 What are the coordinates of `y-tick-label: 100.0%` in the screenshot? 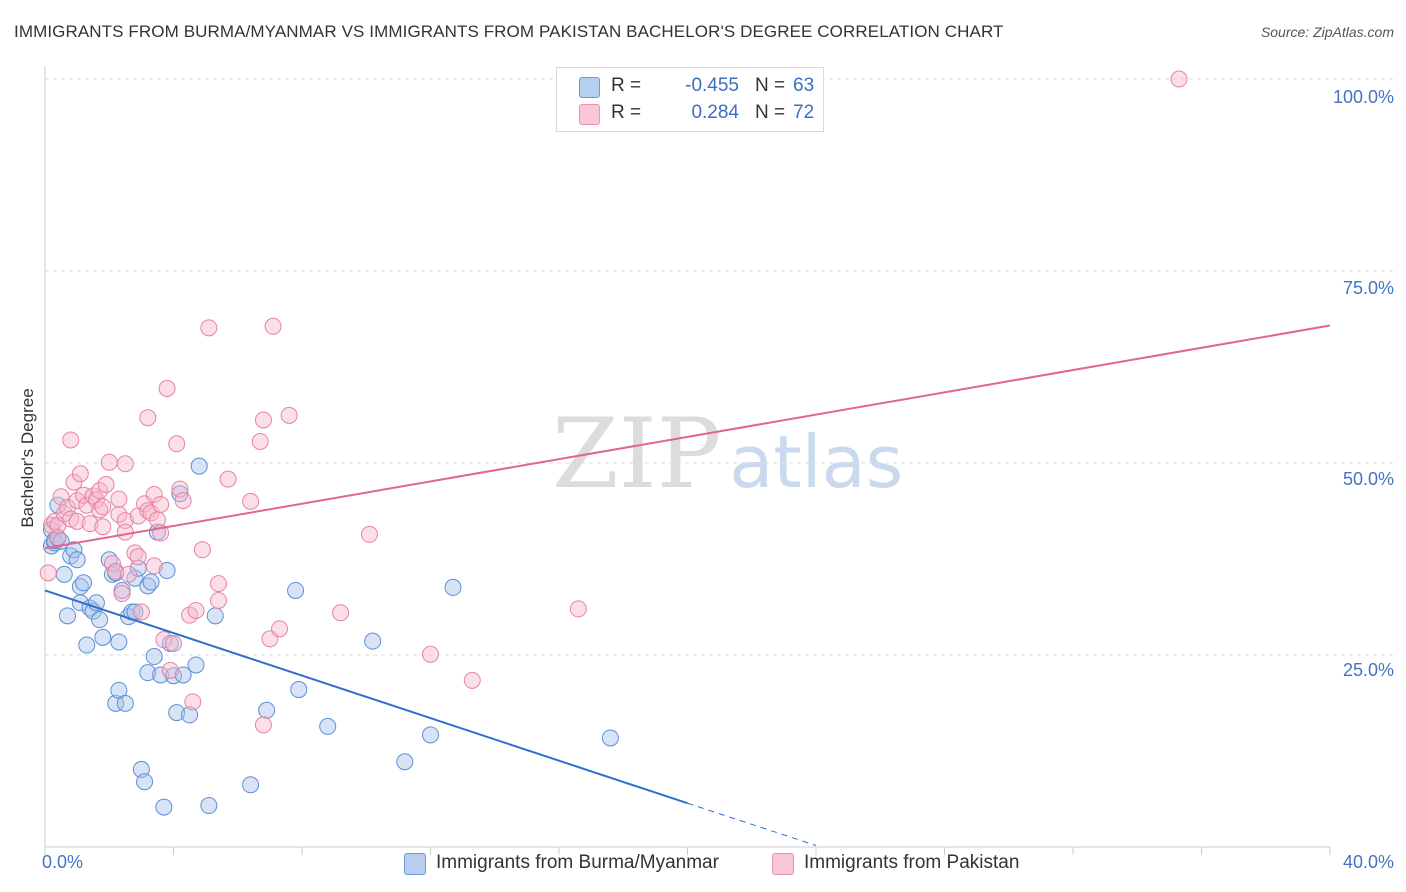 It's located at (1363, 97).